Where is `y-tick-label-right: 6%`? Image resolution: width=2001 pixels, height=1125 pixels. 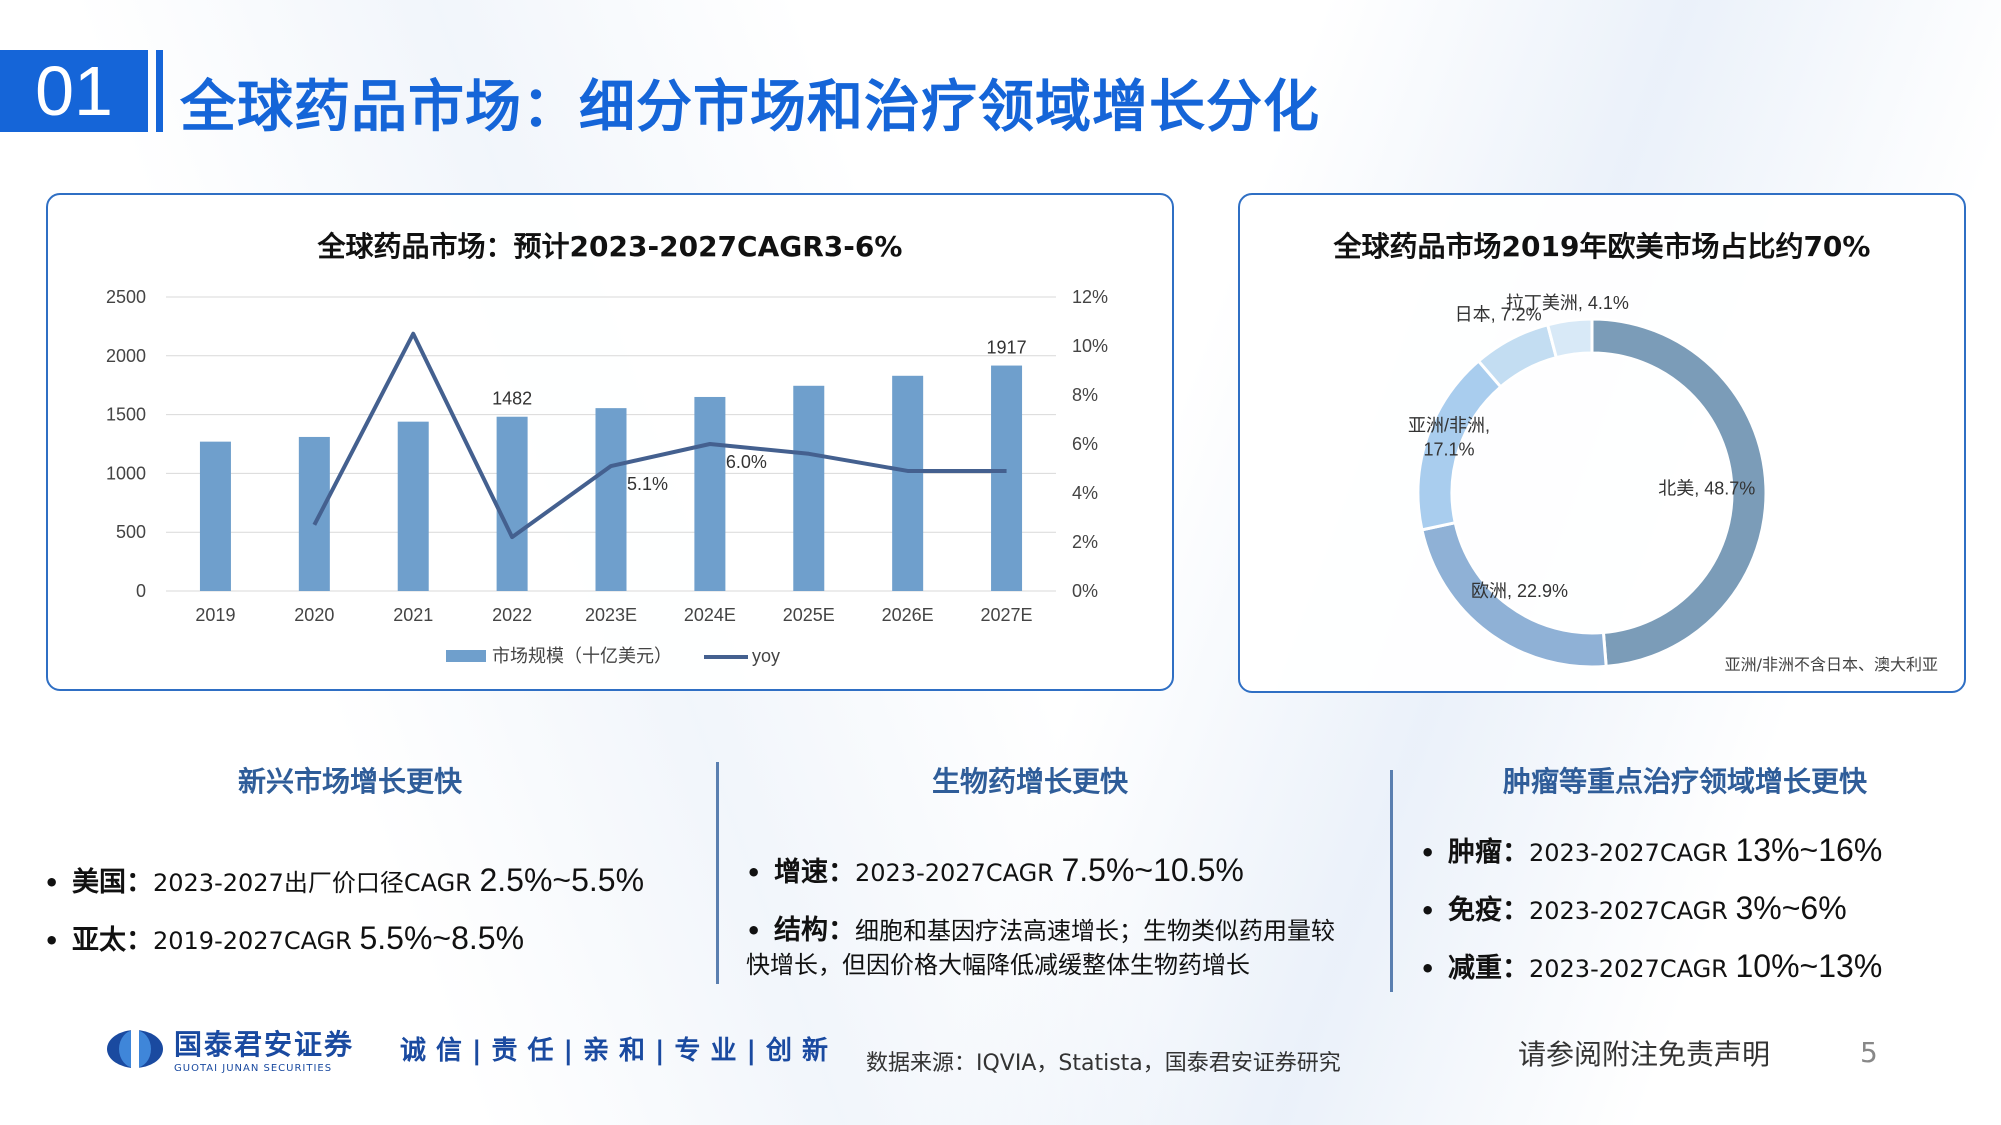 y-tick-label-right: 6% is located at coordinates (1085, 444).